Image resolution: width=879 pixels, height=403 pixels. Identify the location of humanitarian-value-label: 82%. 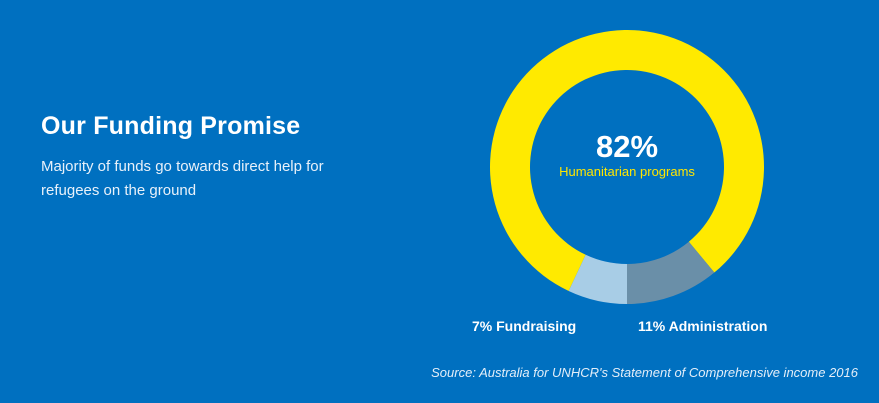
(627, 146).